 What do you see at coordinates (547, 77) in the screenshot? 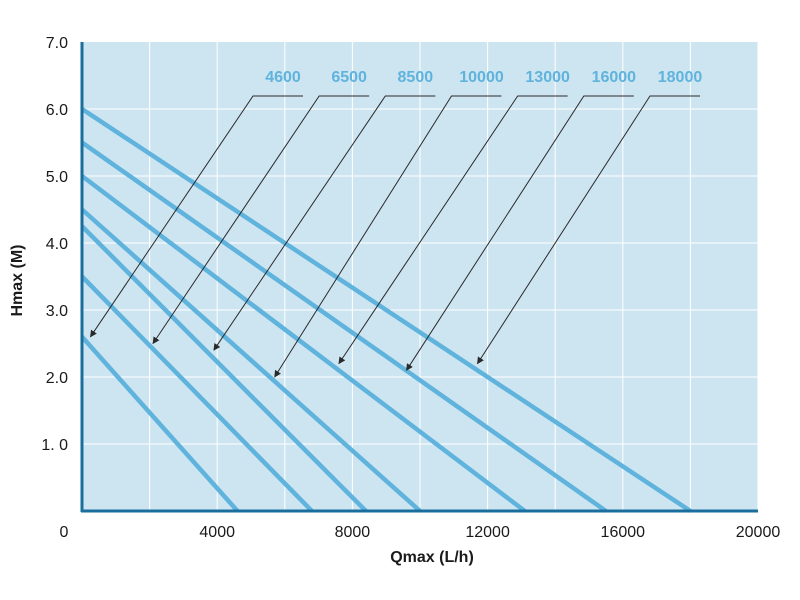
I see `series-label-13000: 13000` at bounding box center [547, 77].